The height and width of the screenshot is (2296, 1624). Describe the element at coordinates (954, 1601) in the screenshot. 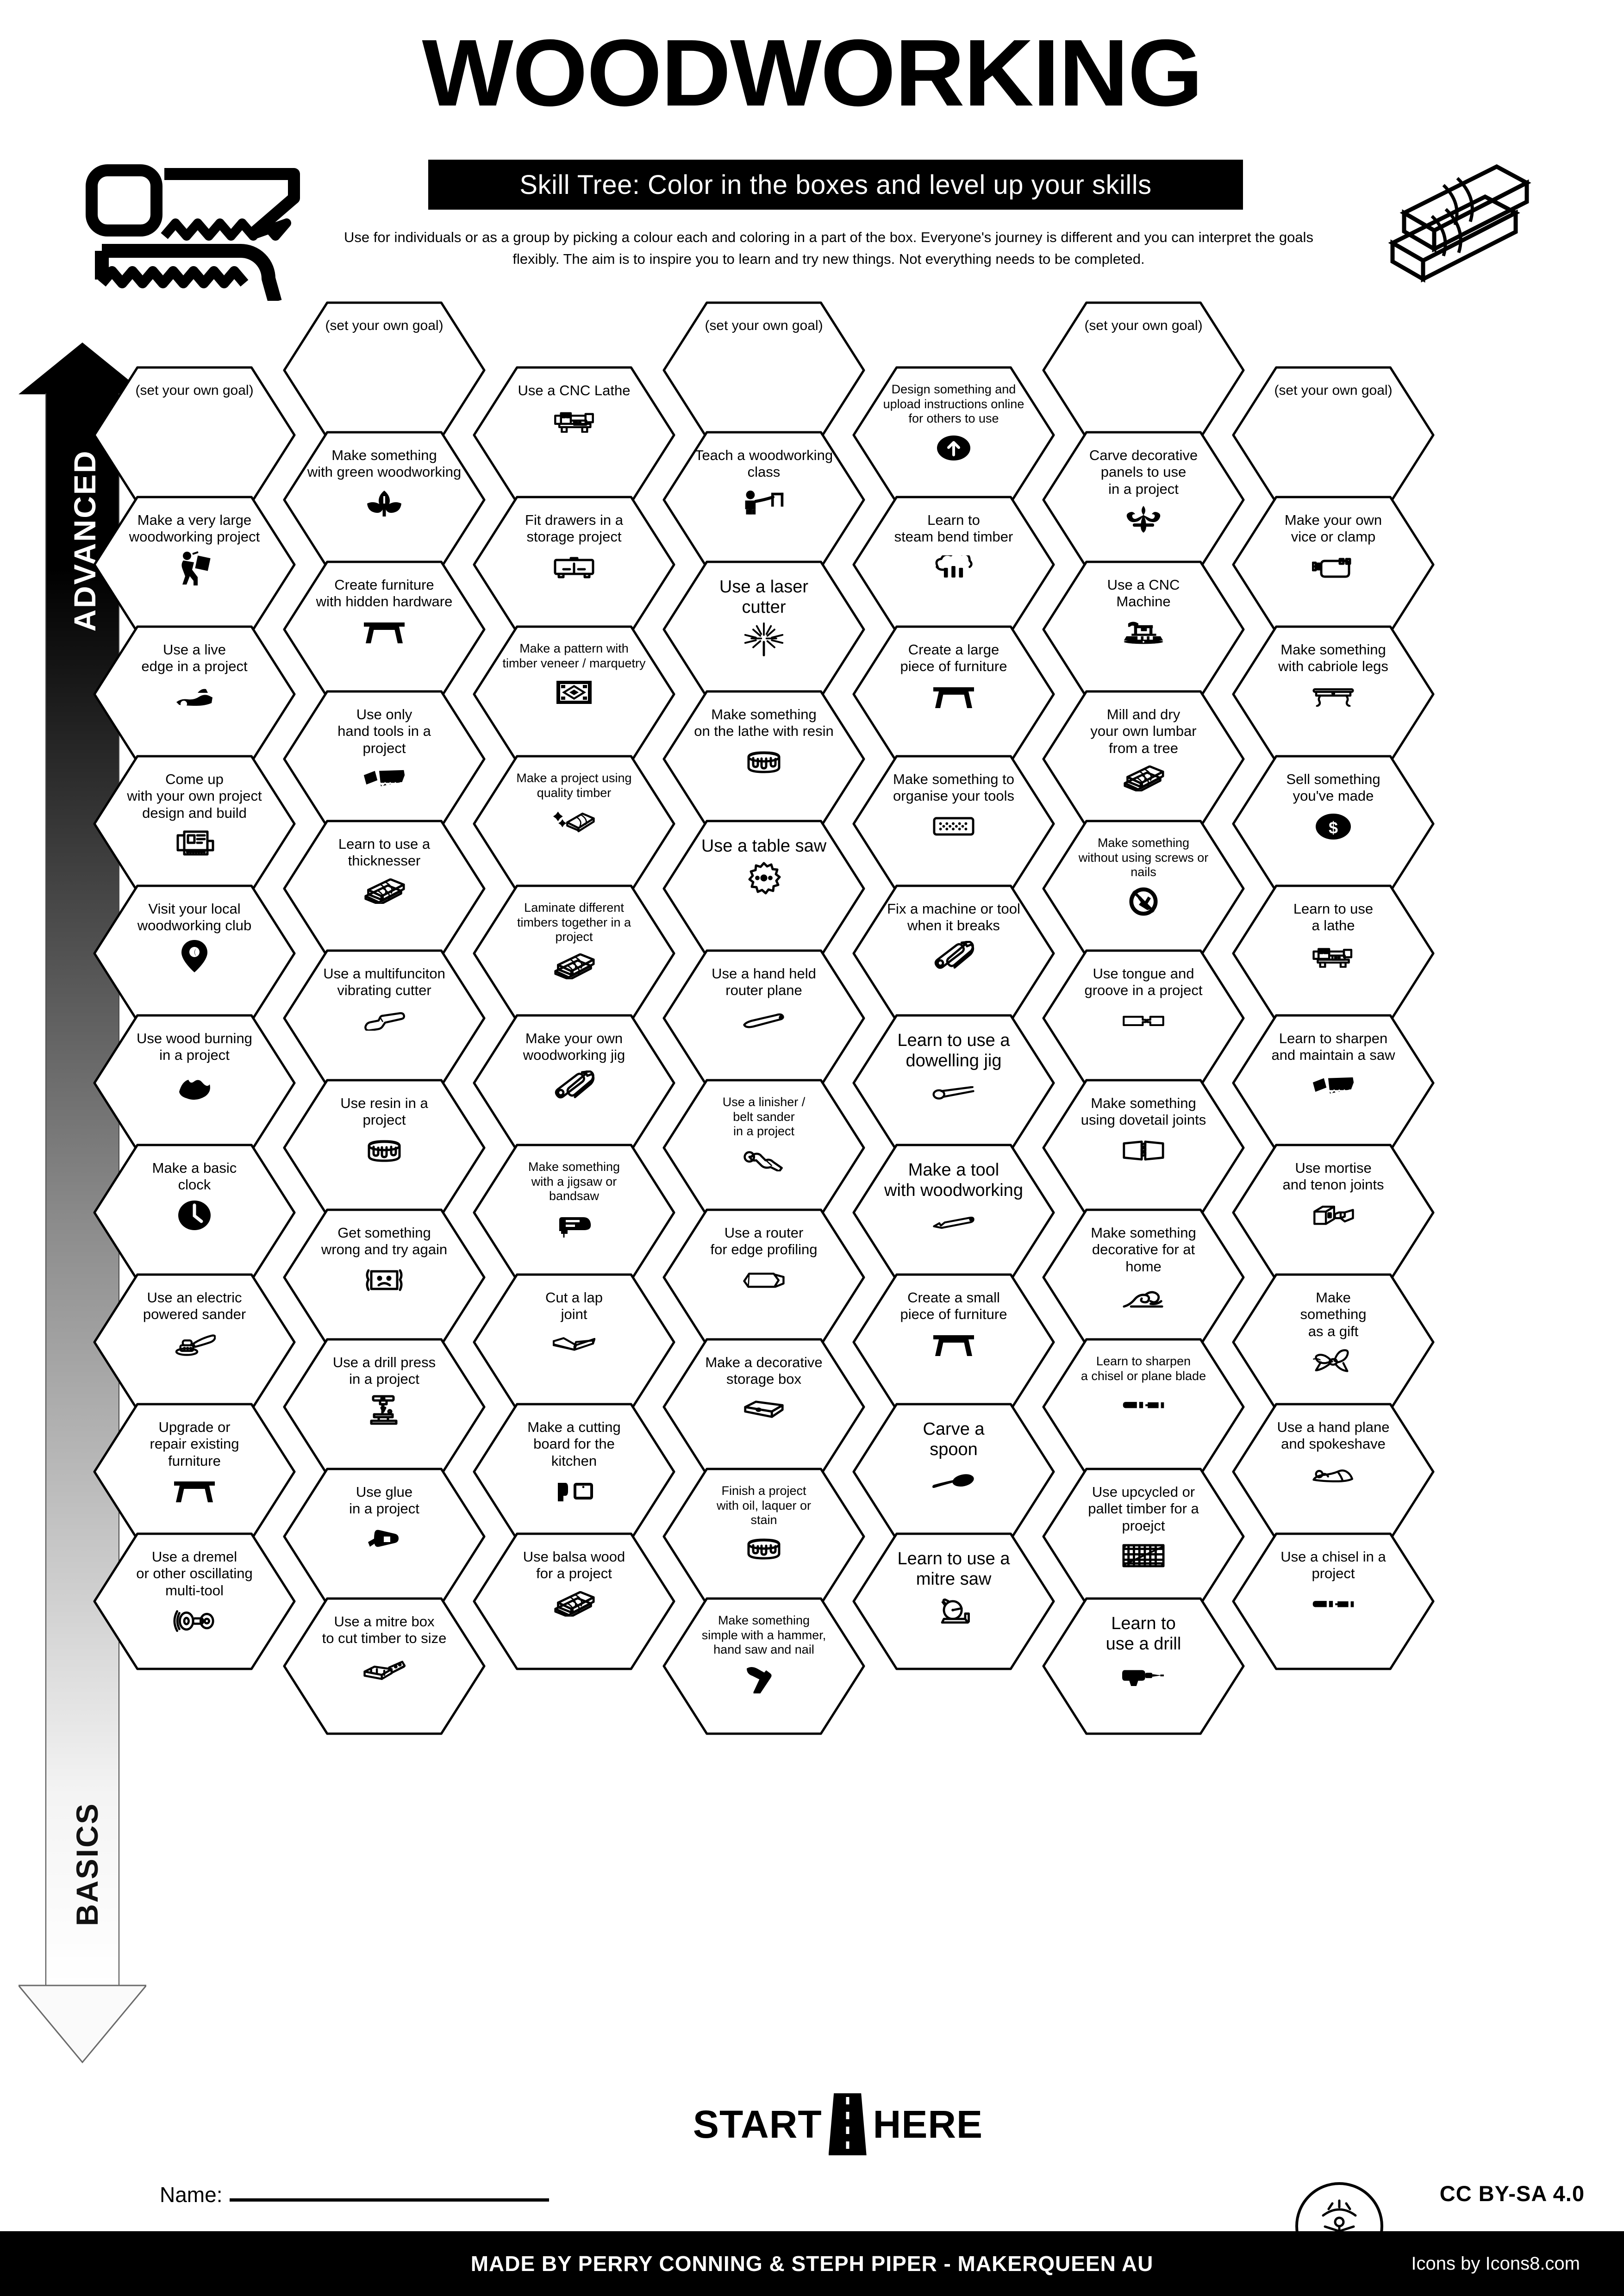

I see `skill-hex: Learn to use a mitre saw` at that location.